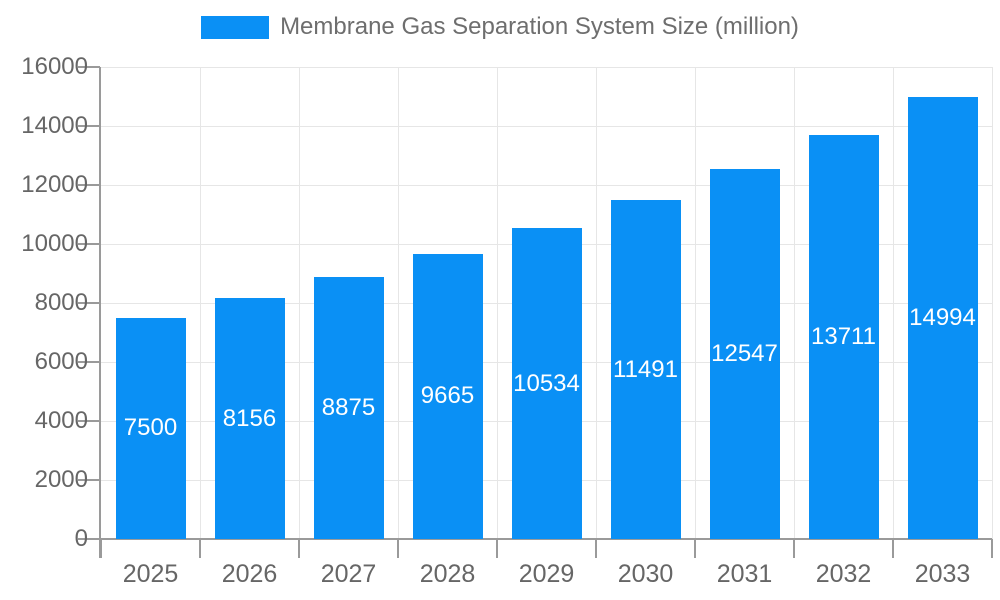 Image resolution: width=1000 pixels, height=600 pixels. I want to click on bar: 11491, so click(645, 369).